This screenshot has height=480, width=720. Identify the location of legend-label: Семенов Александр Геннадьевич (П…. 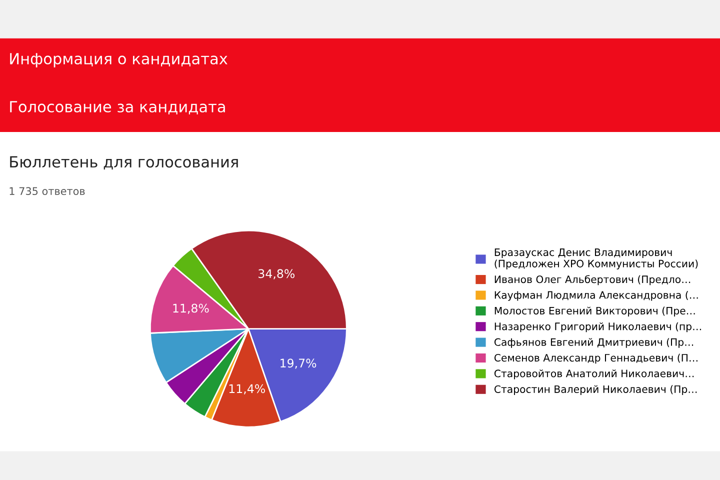
(596, 359).